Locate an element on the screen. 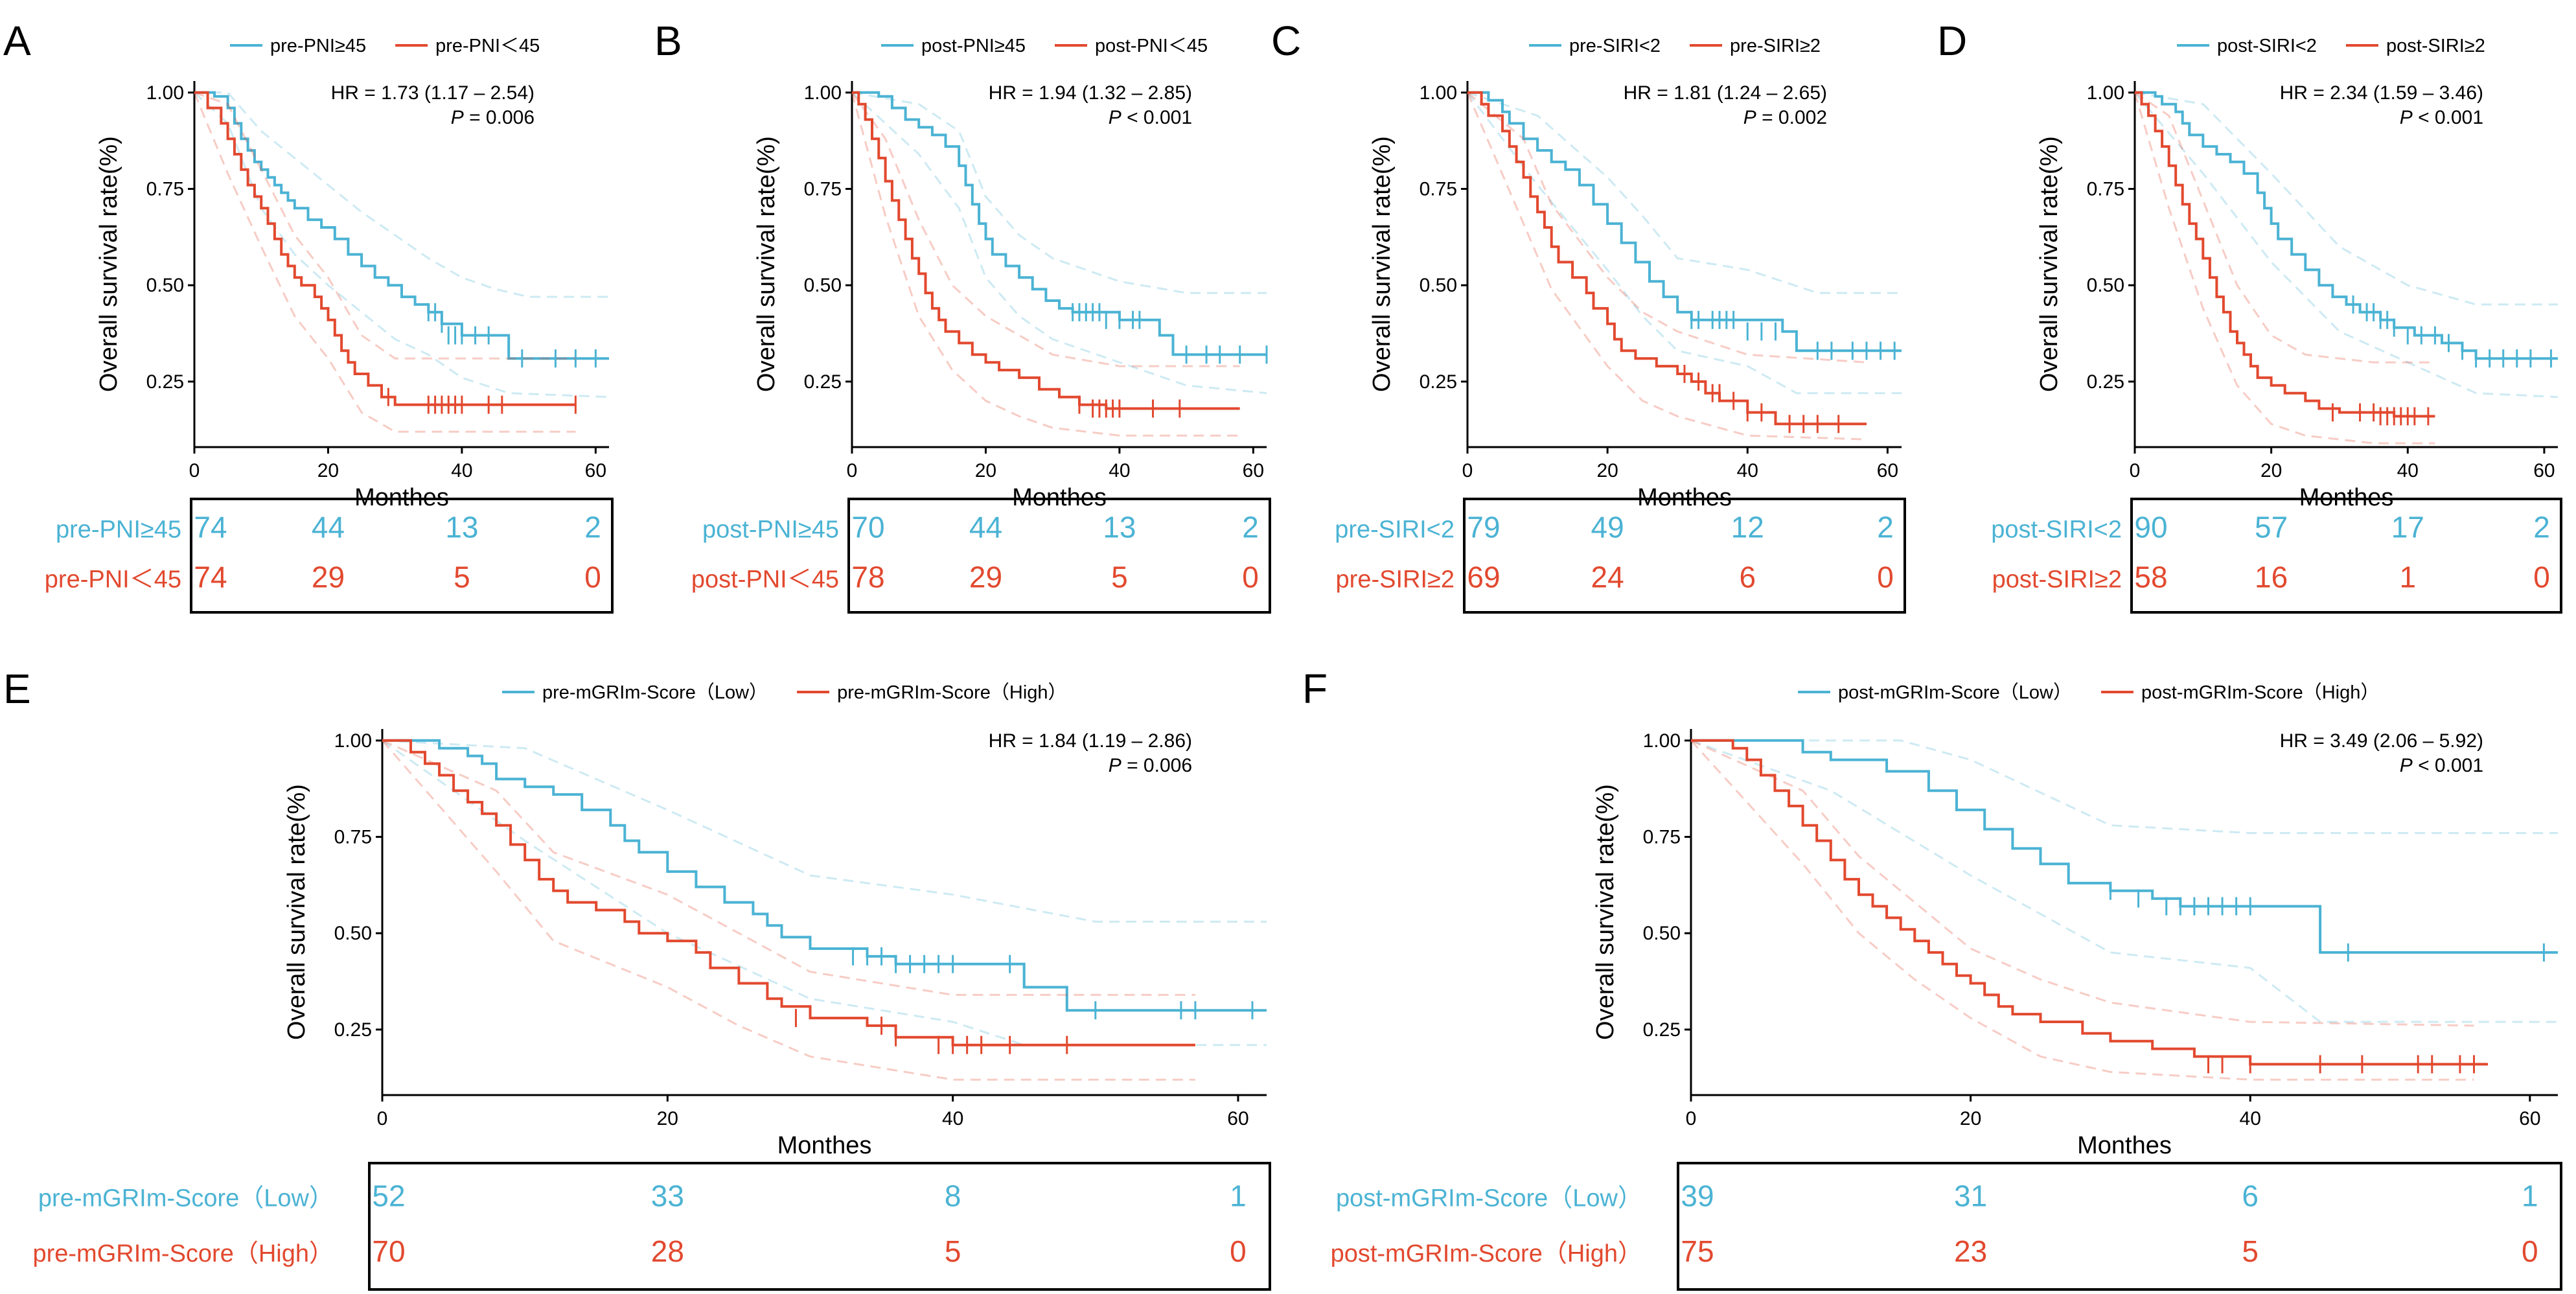 The image size is (2576, 1294). p-value-text: = 0.006 is located at coordinates (499, 117).